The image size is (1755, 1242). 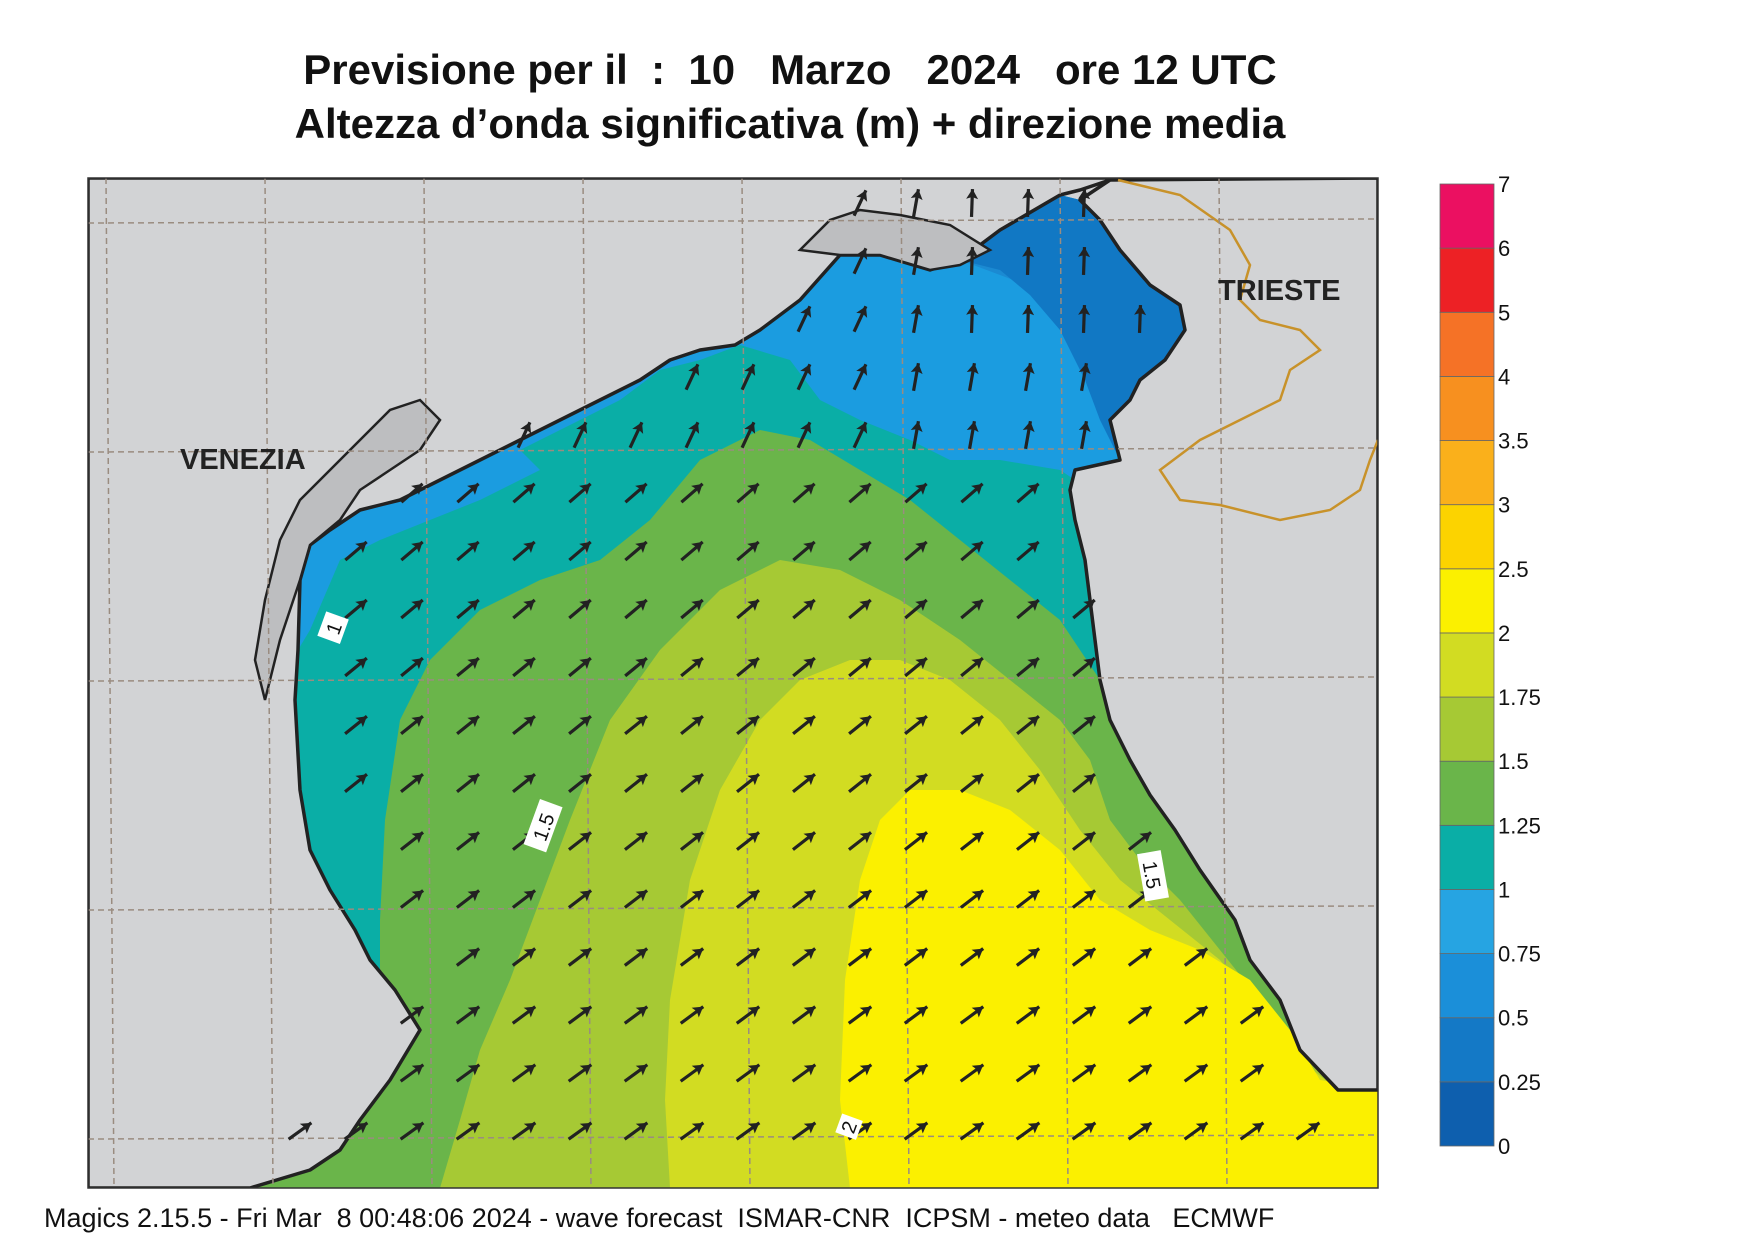 I want to click on lagoon-grado, so click(x=895, y=240).